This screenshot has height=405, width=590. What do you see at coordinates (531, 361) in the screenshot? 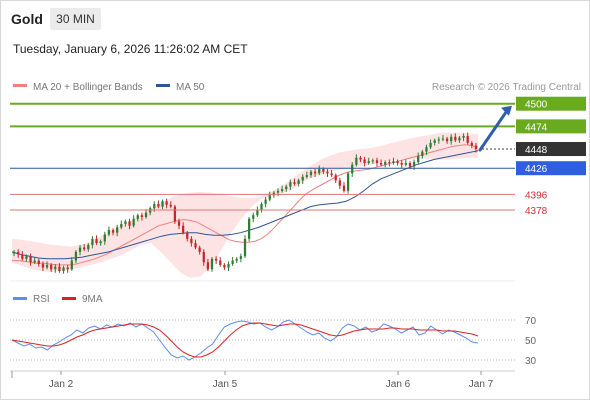
I see `rsi-tick-label: 30` at bounding box center [531, 361].